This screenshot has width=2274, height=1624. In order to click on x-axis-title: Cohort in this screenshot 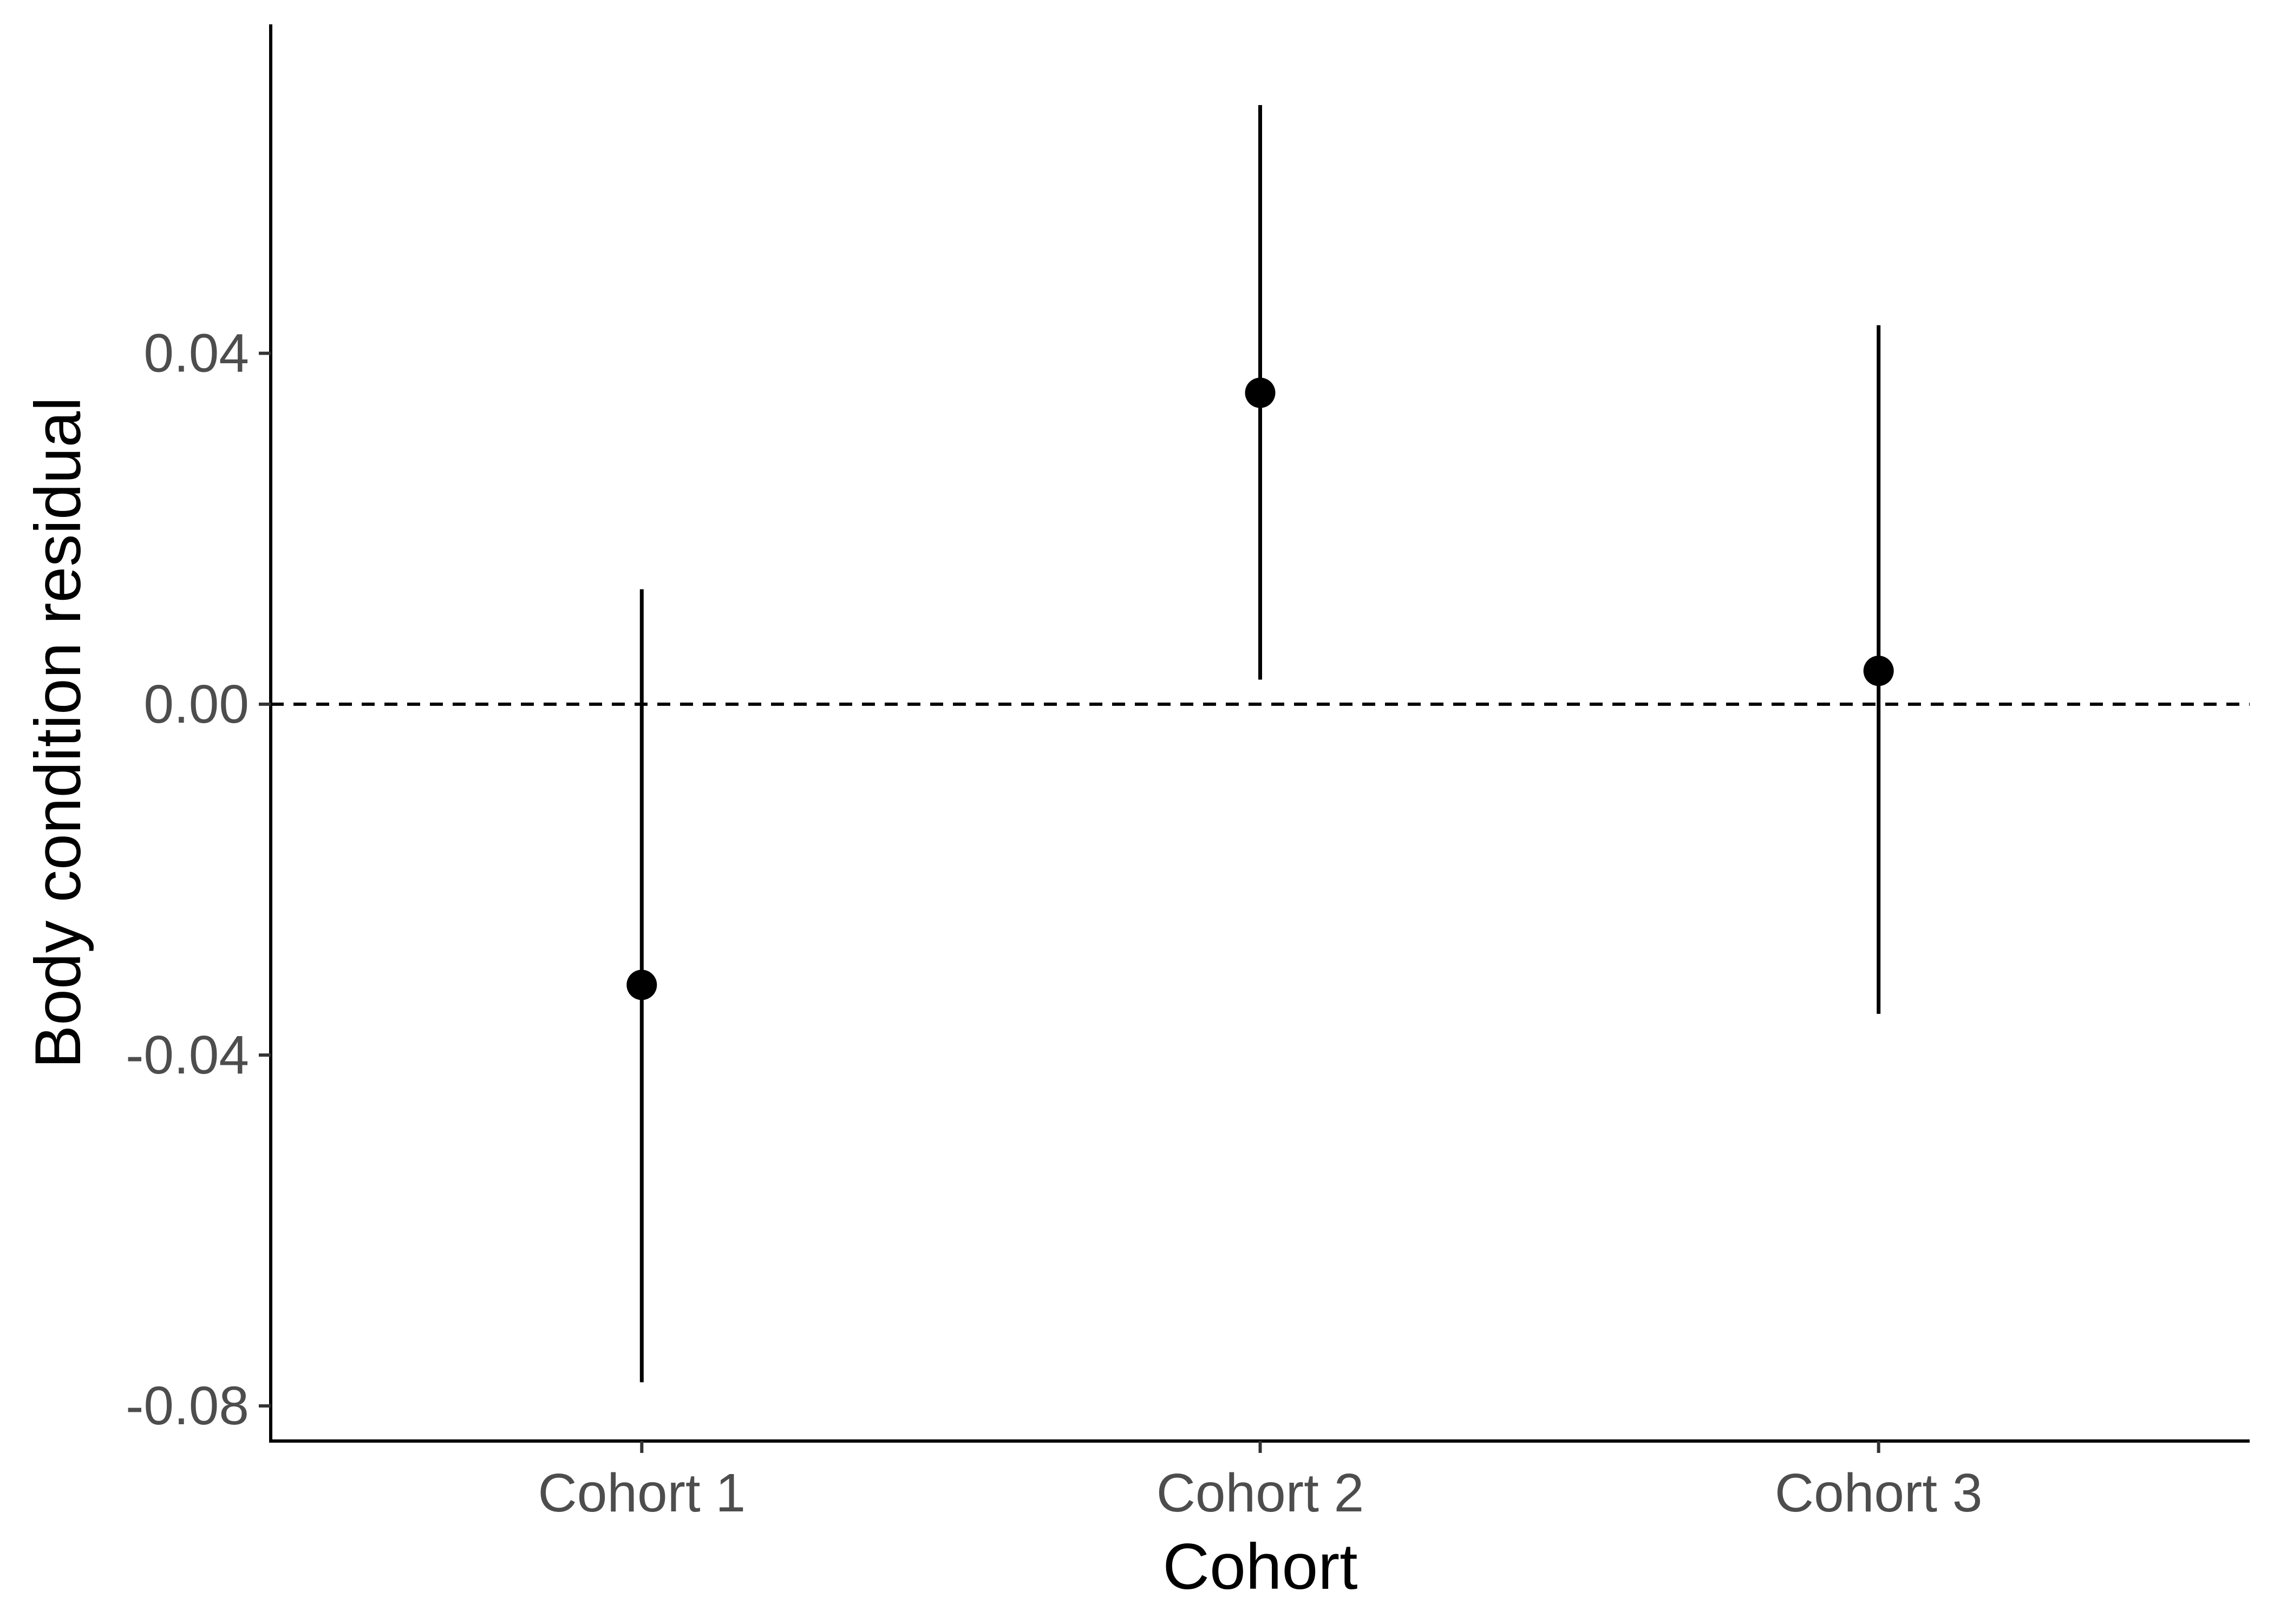, I will do `click(1260, 1567)`.